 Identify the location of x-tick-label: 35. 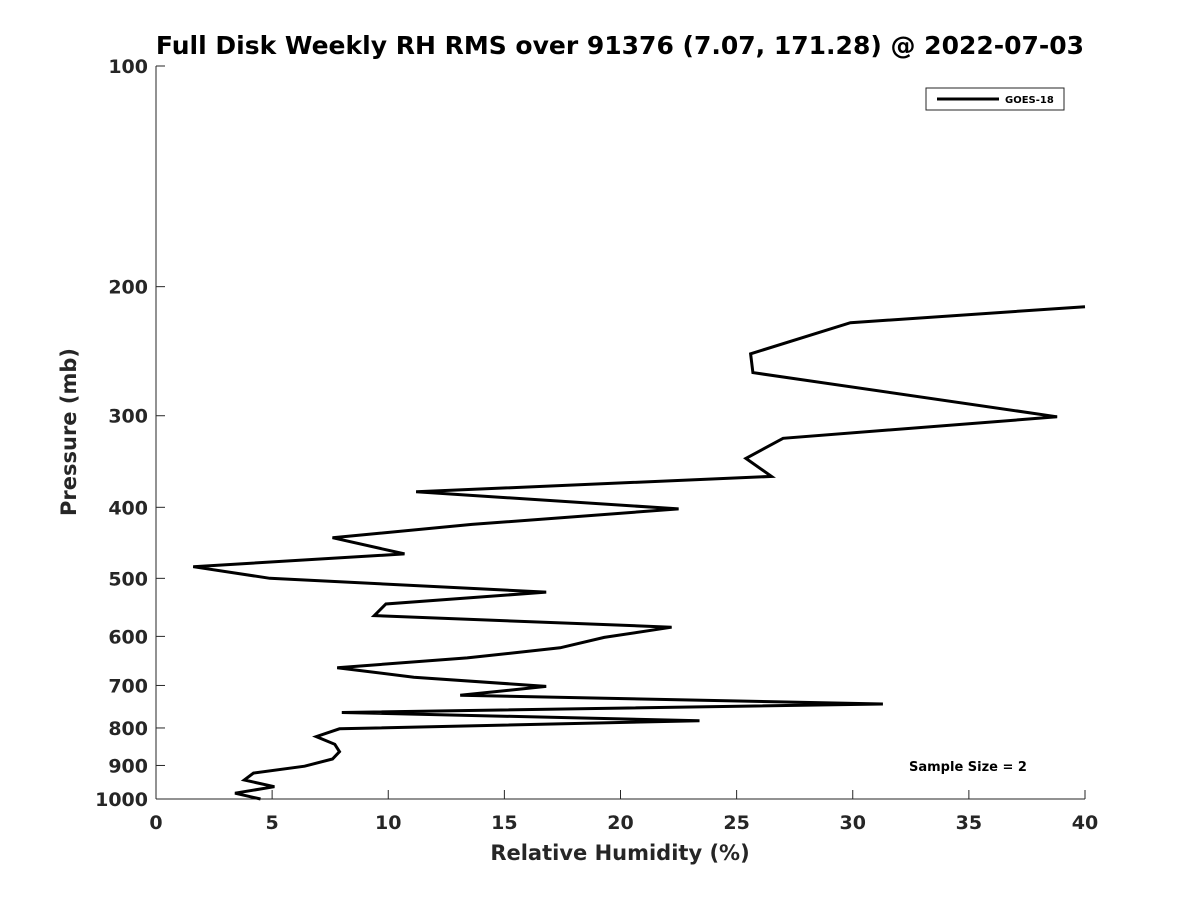
(969, 823).